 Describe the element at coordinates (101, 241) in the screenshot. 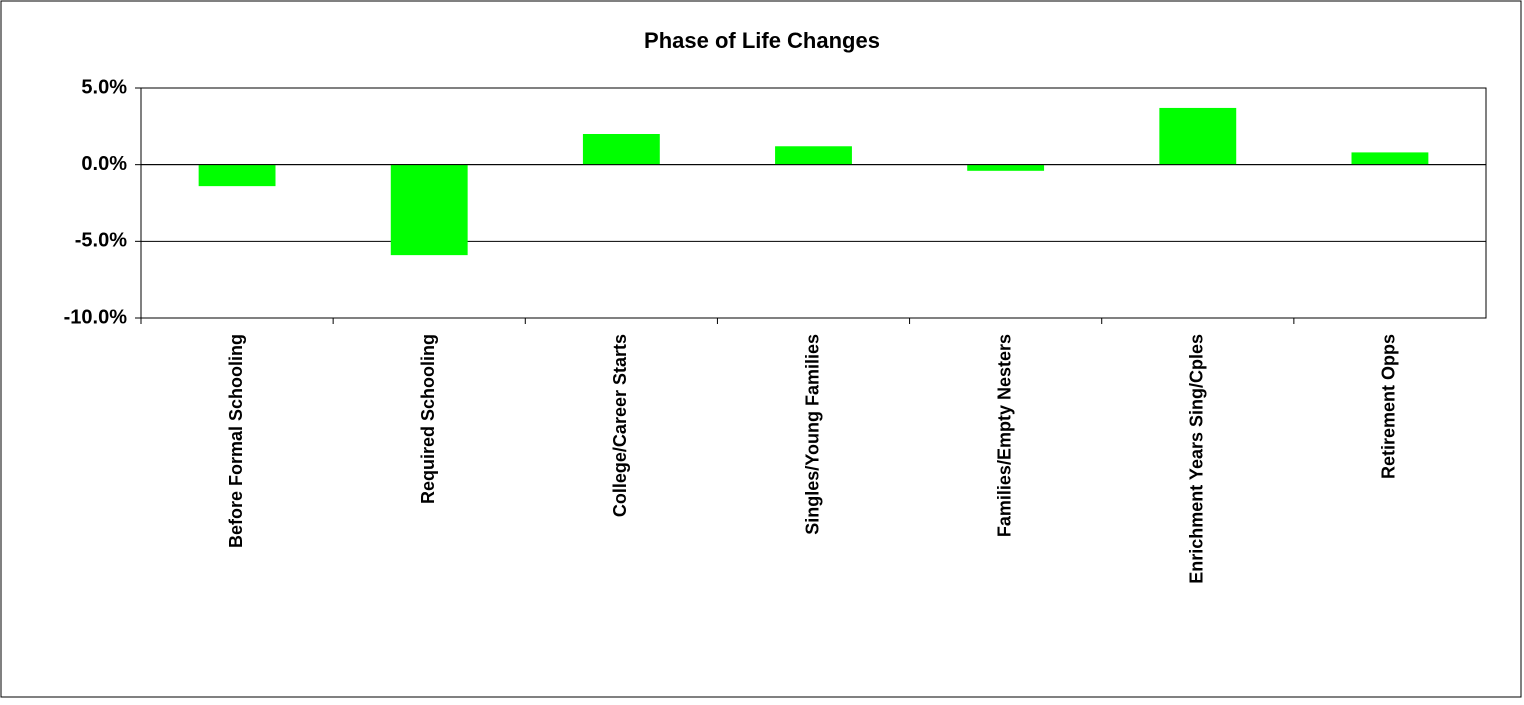

I see `y-tick-label: -5.0%` at that location.